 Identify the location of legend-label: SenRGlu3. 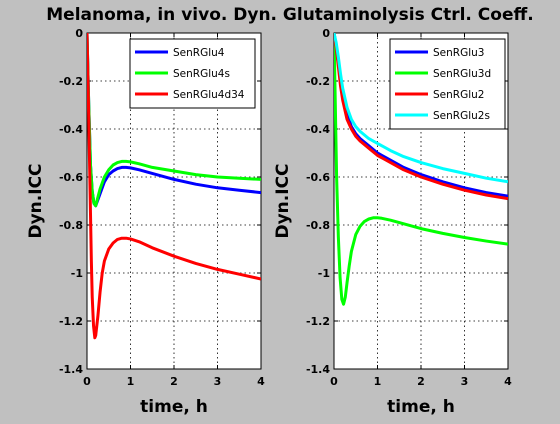
(458, 53).